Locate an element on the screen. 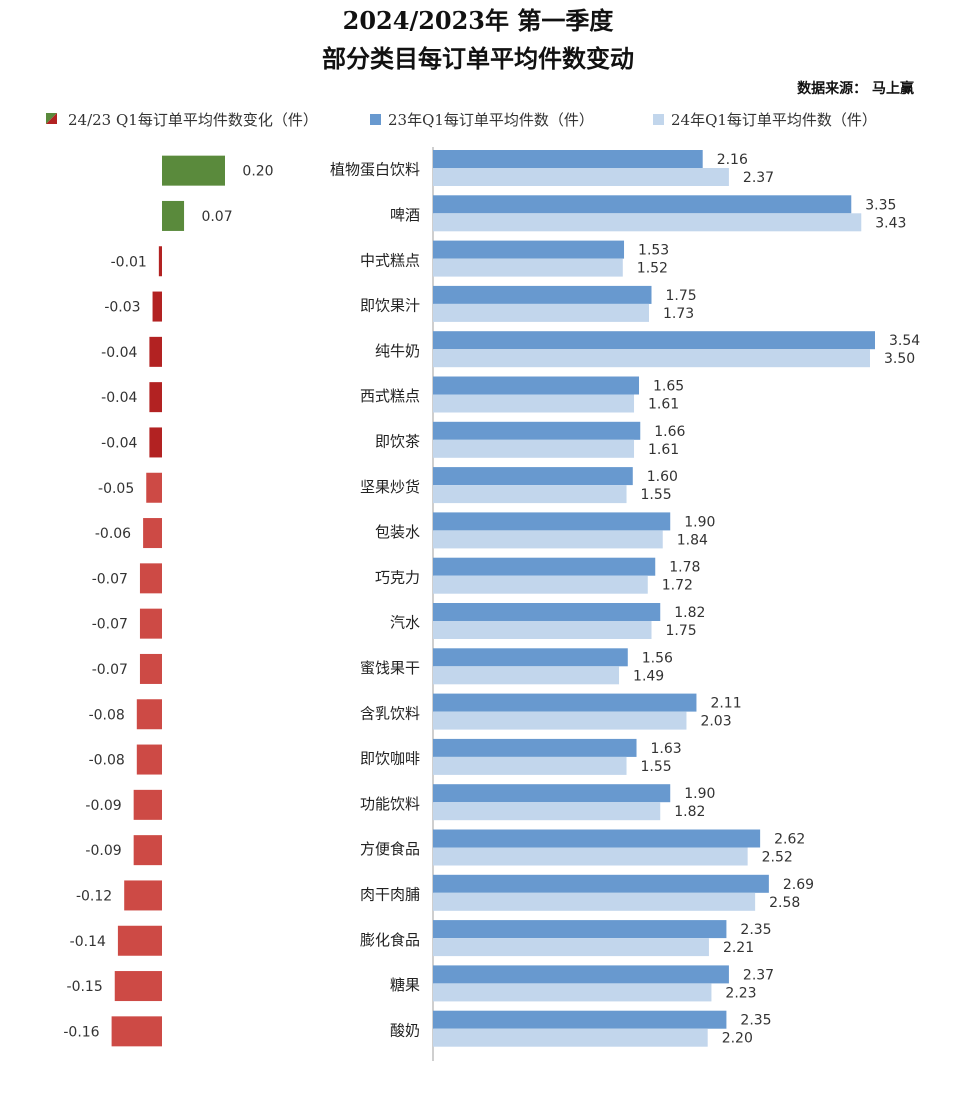 This screenshot has height=1108, width=956. data-label-y24: 1.73 is located at coordinates (678, 314).